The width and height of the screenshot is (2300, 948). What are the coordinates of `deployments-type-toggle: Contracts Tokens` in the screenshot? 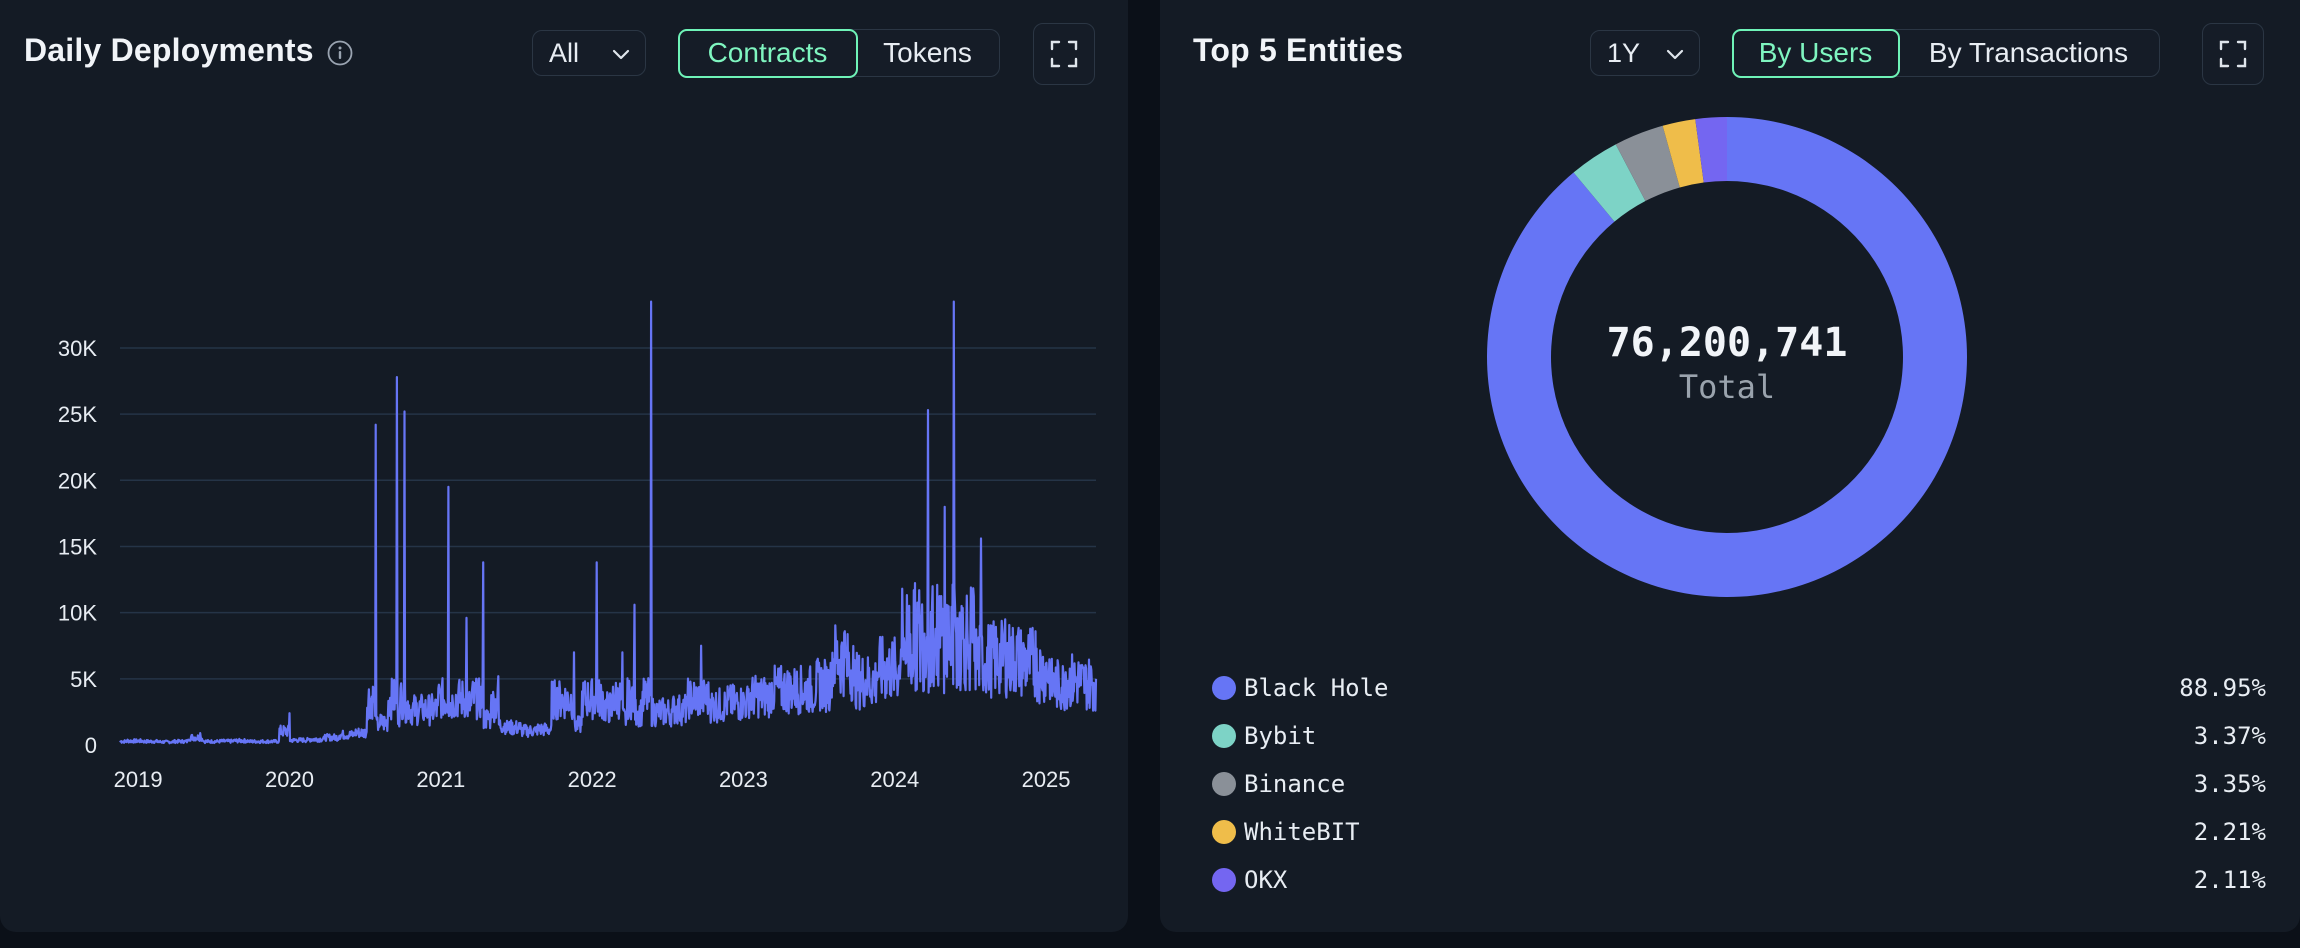 It's located at (838, 53).